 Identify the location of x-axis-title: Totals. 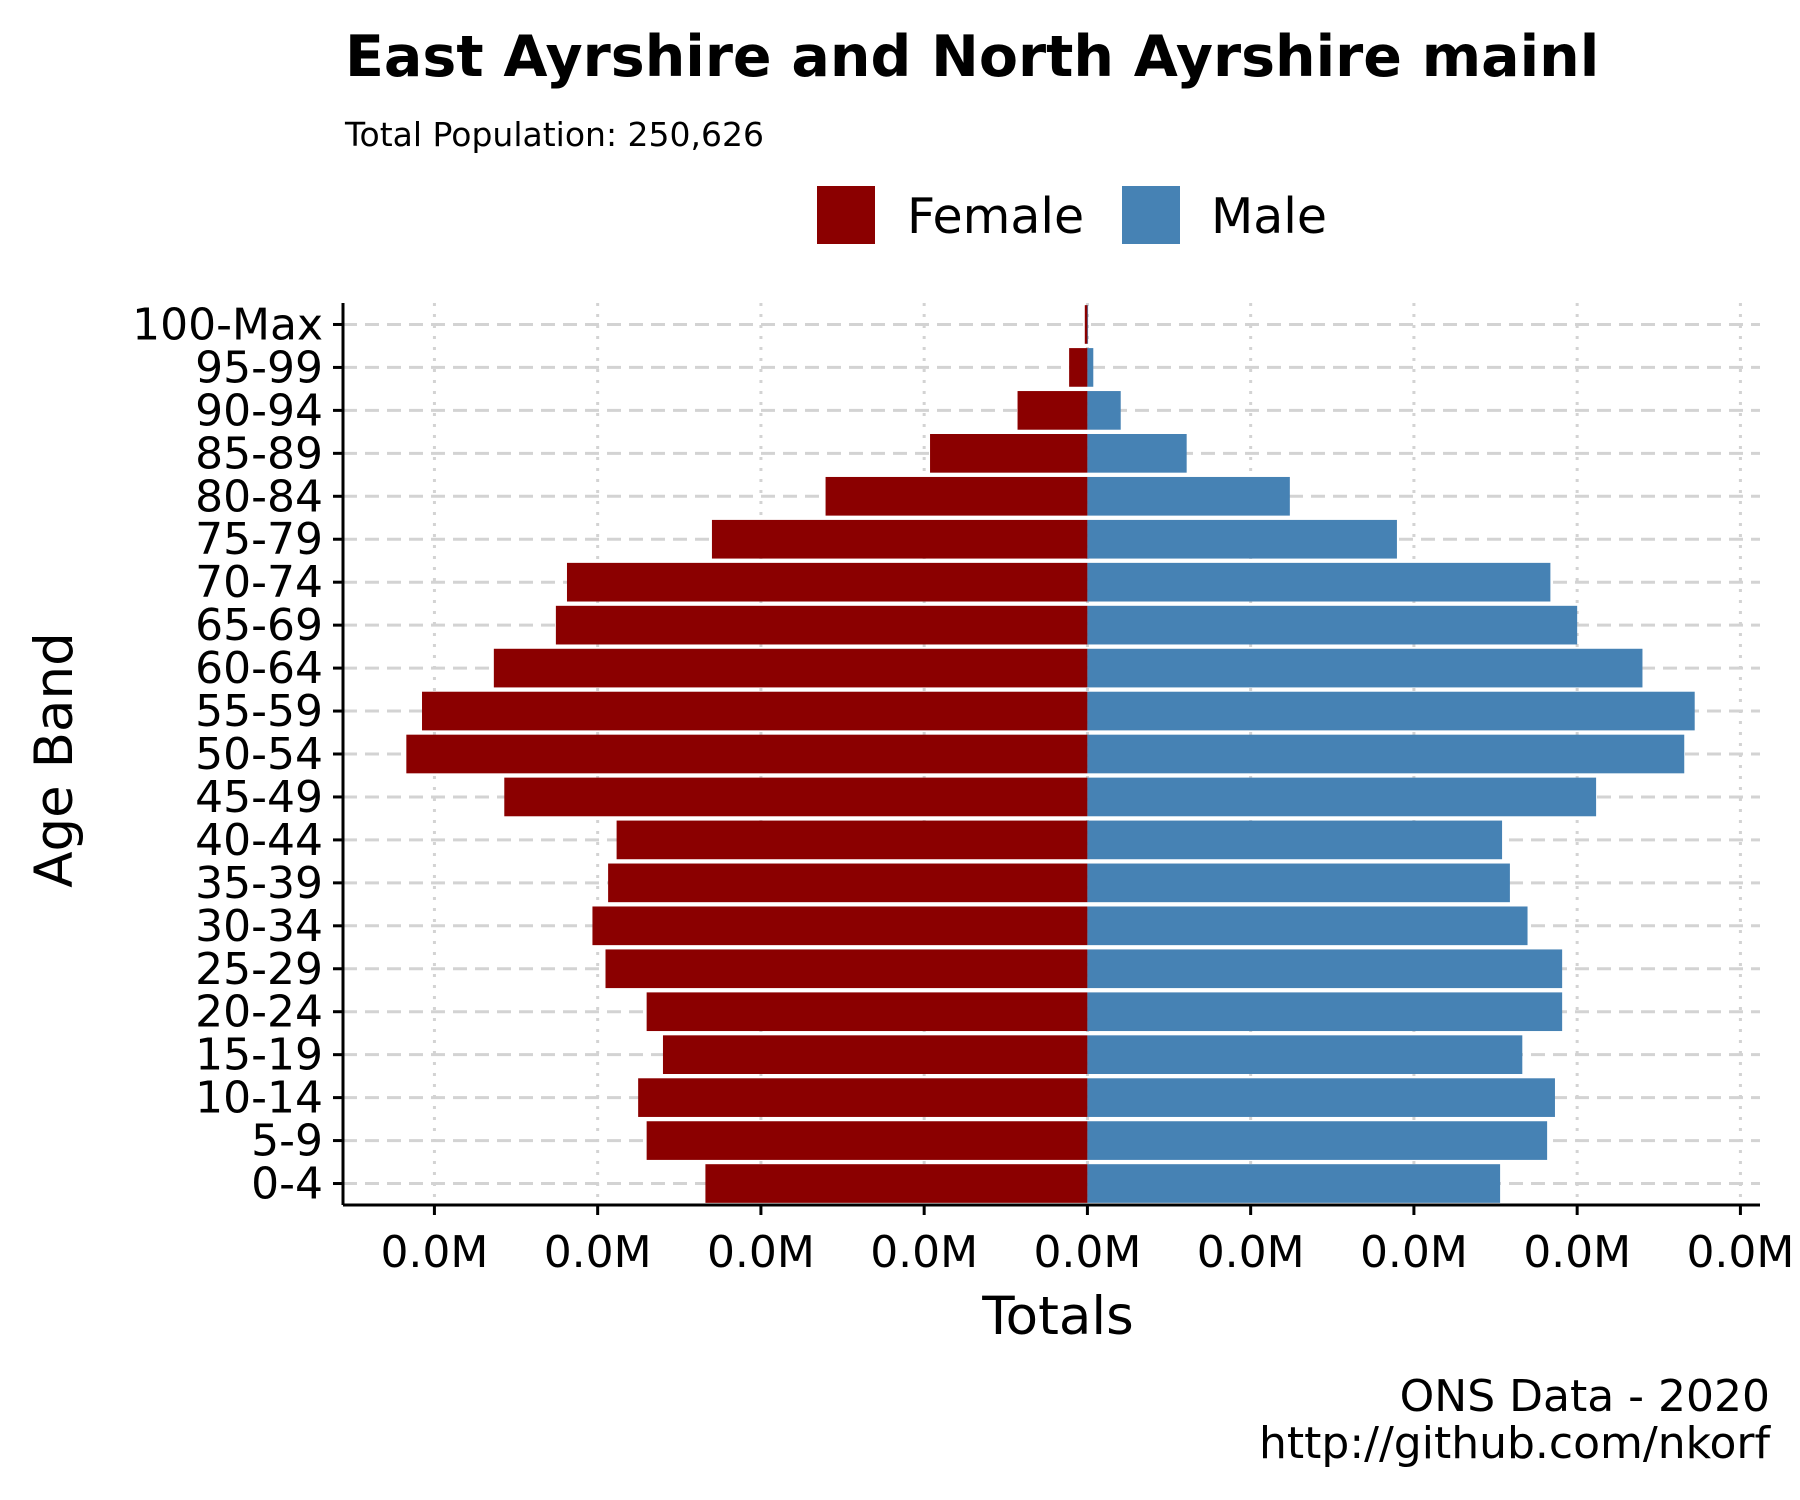
(1057, 1316).